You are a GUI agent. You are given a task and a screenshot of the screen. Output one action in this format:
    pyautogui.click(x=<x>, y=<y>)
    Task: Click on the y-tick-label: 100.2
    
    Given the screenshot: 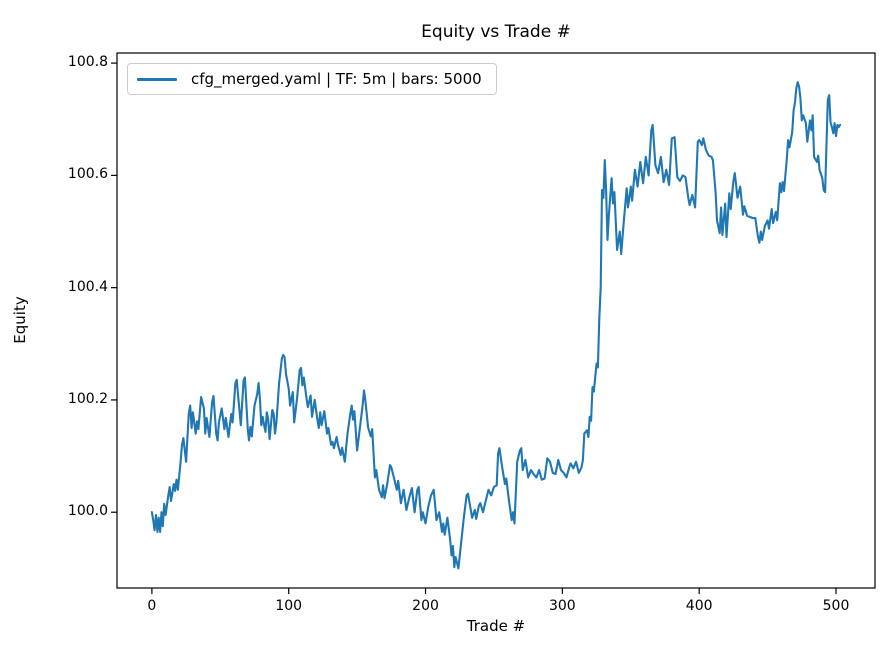 What is the action you would take?
    pyautogui.click(x=87, y=398)
    